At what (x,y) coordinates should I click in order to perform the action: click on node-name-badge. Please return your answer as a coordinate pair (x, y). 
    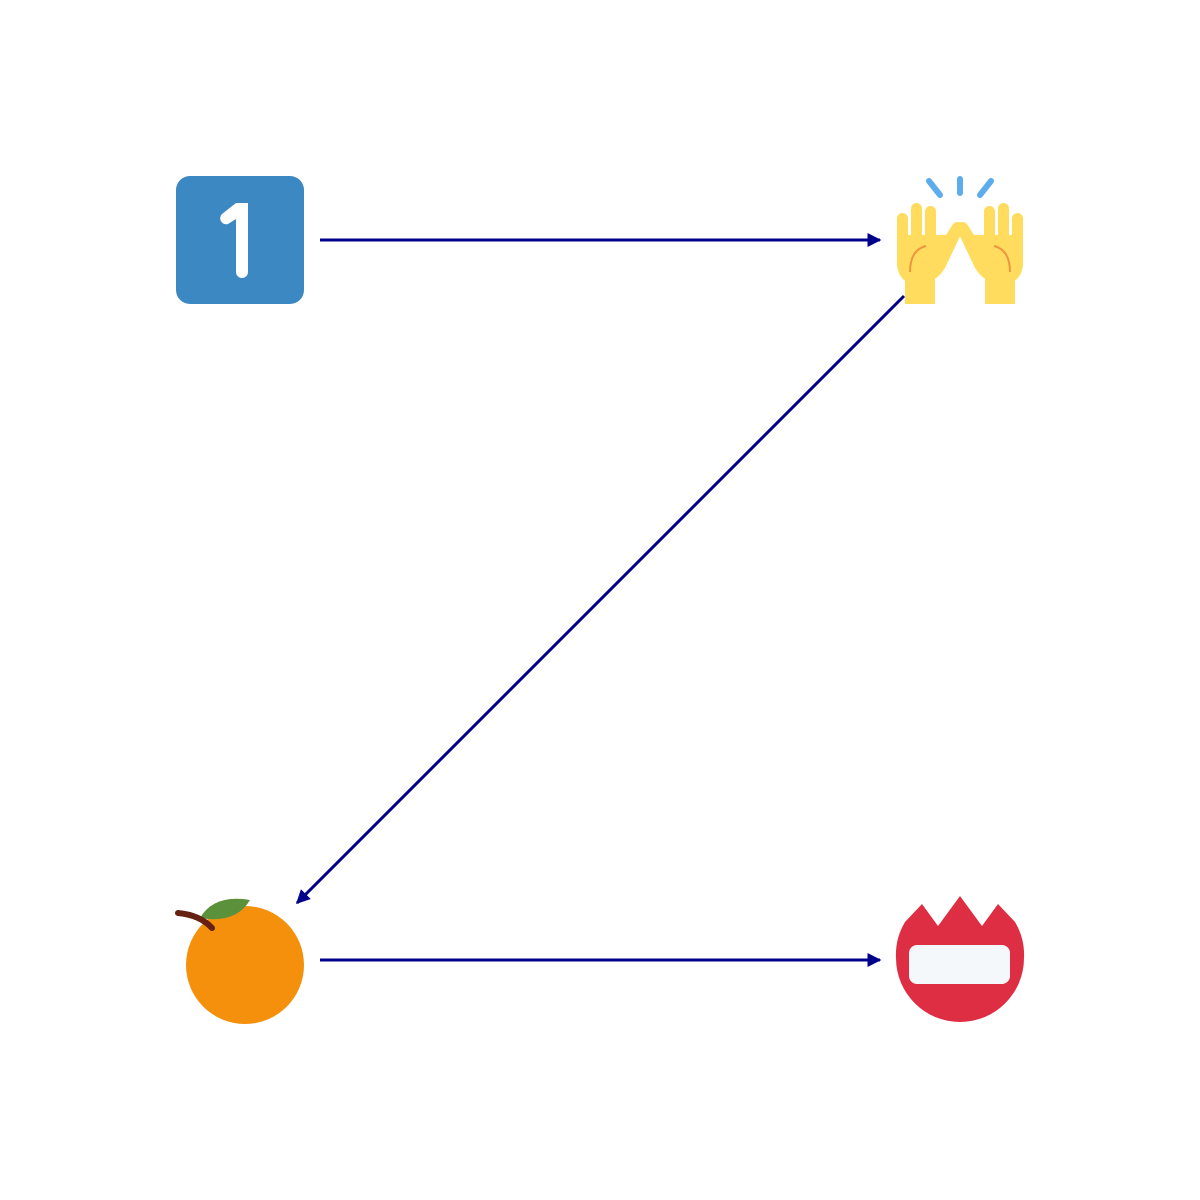
    Looking at the image, I should click on (960, 959).